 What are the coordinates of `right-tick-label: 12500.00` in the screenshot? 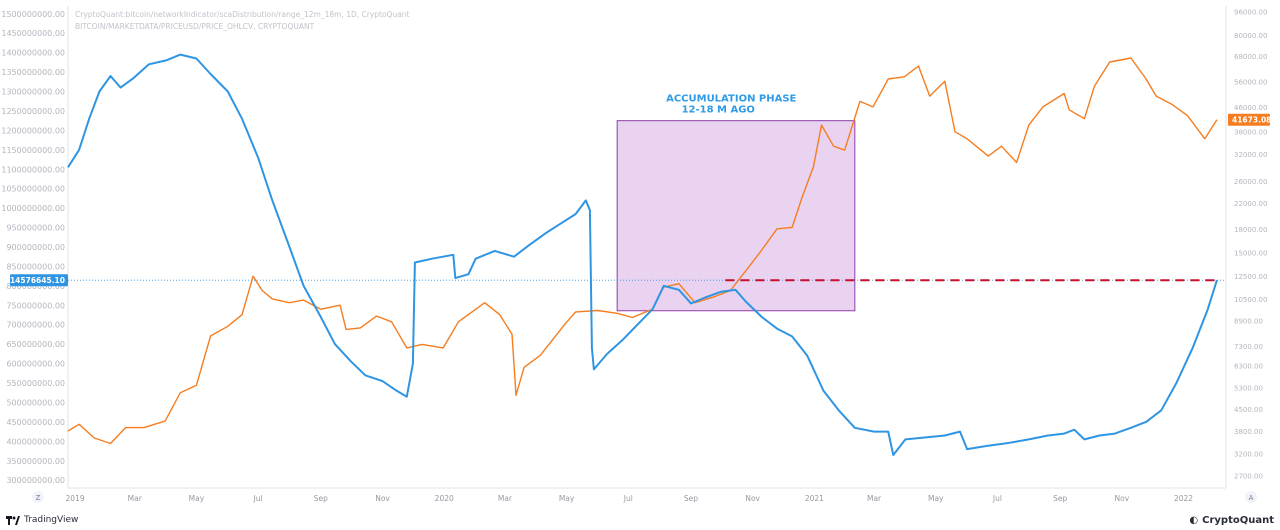 It's located at (1250, 277).